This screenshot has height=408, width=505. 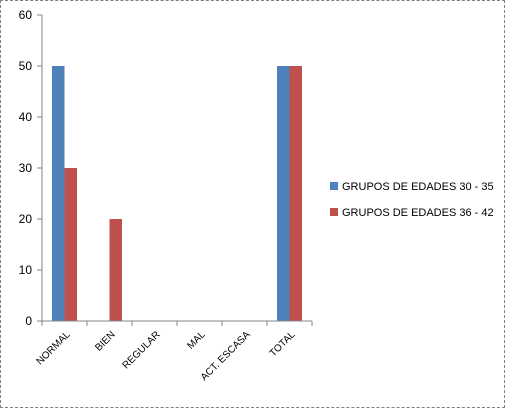 What do you see at coordinates (105, 341) in the screenshot?
I see `x-tick-label: BIEN` at bounding box center [105, 341].